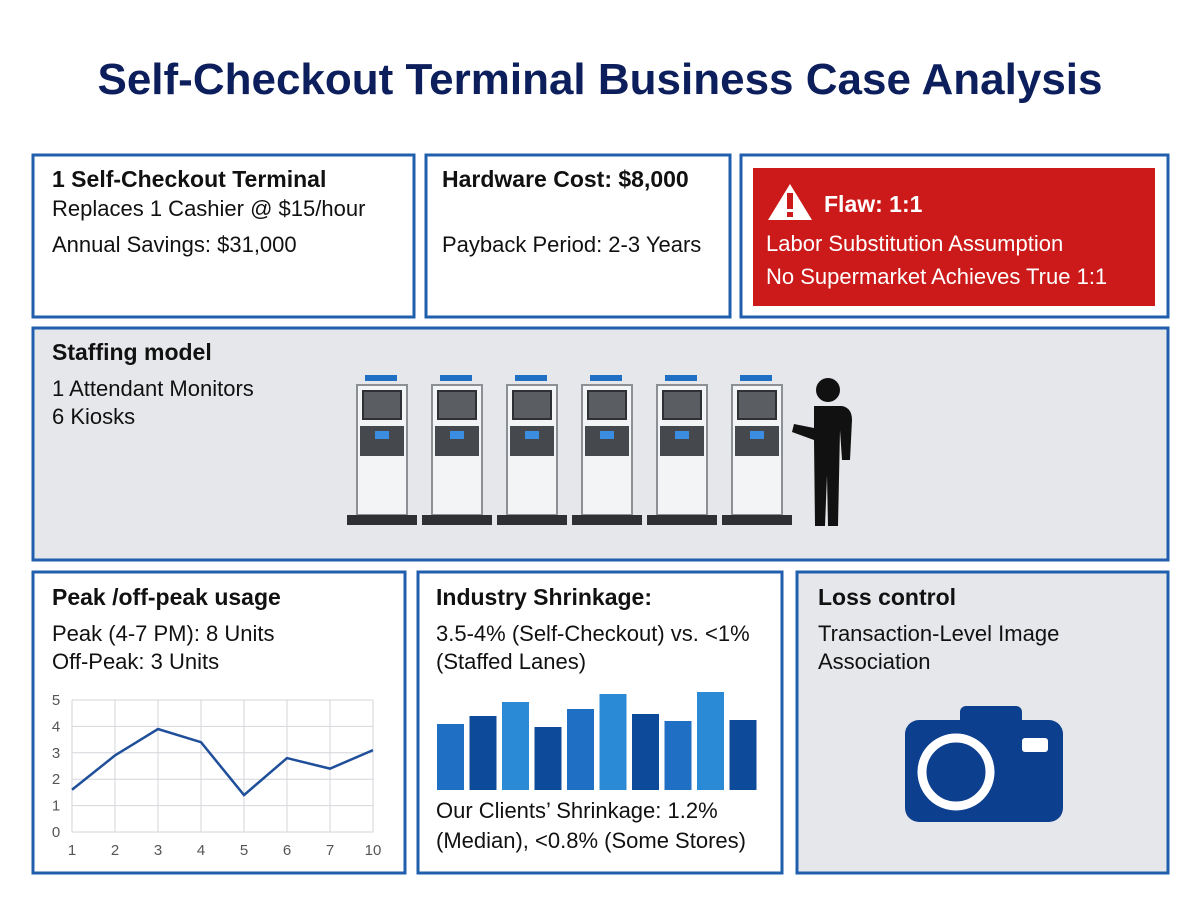 The width and height of the screenshot is (1200, 900). Describe the element at coordinates (166, 597) in the screenshot. I see `panel-heading: Peak /off-peak usage` at that location.